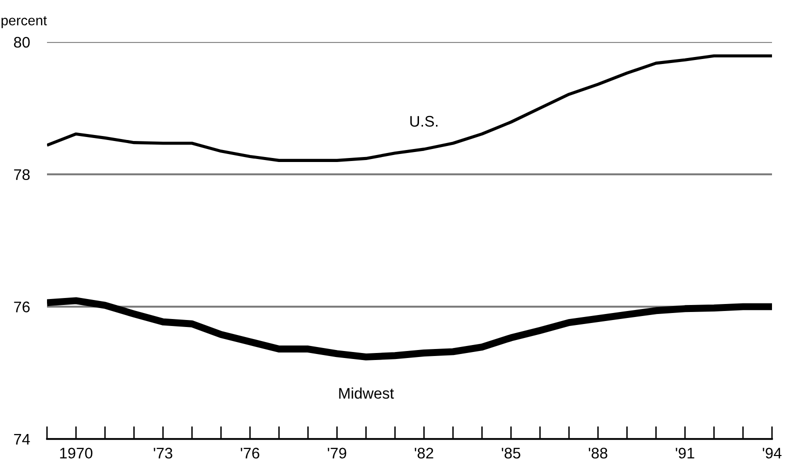 The width and height of the screenshot is (786, 466). Describe the element at coordinates (22, 307) in the screenshot. I see `y-tick-label: 76` at that location.